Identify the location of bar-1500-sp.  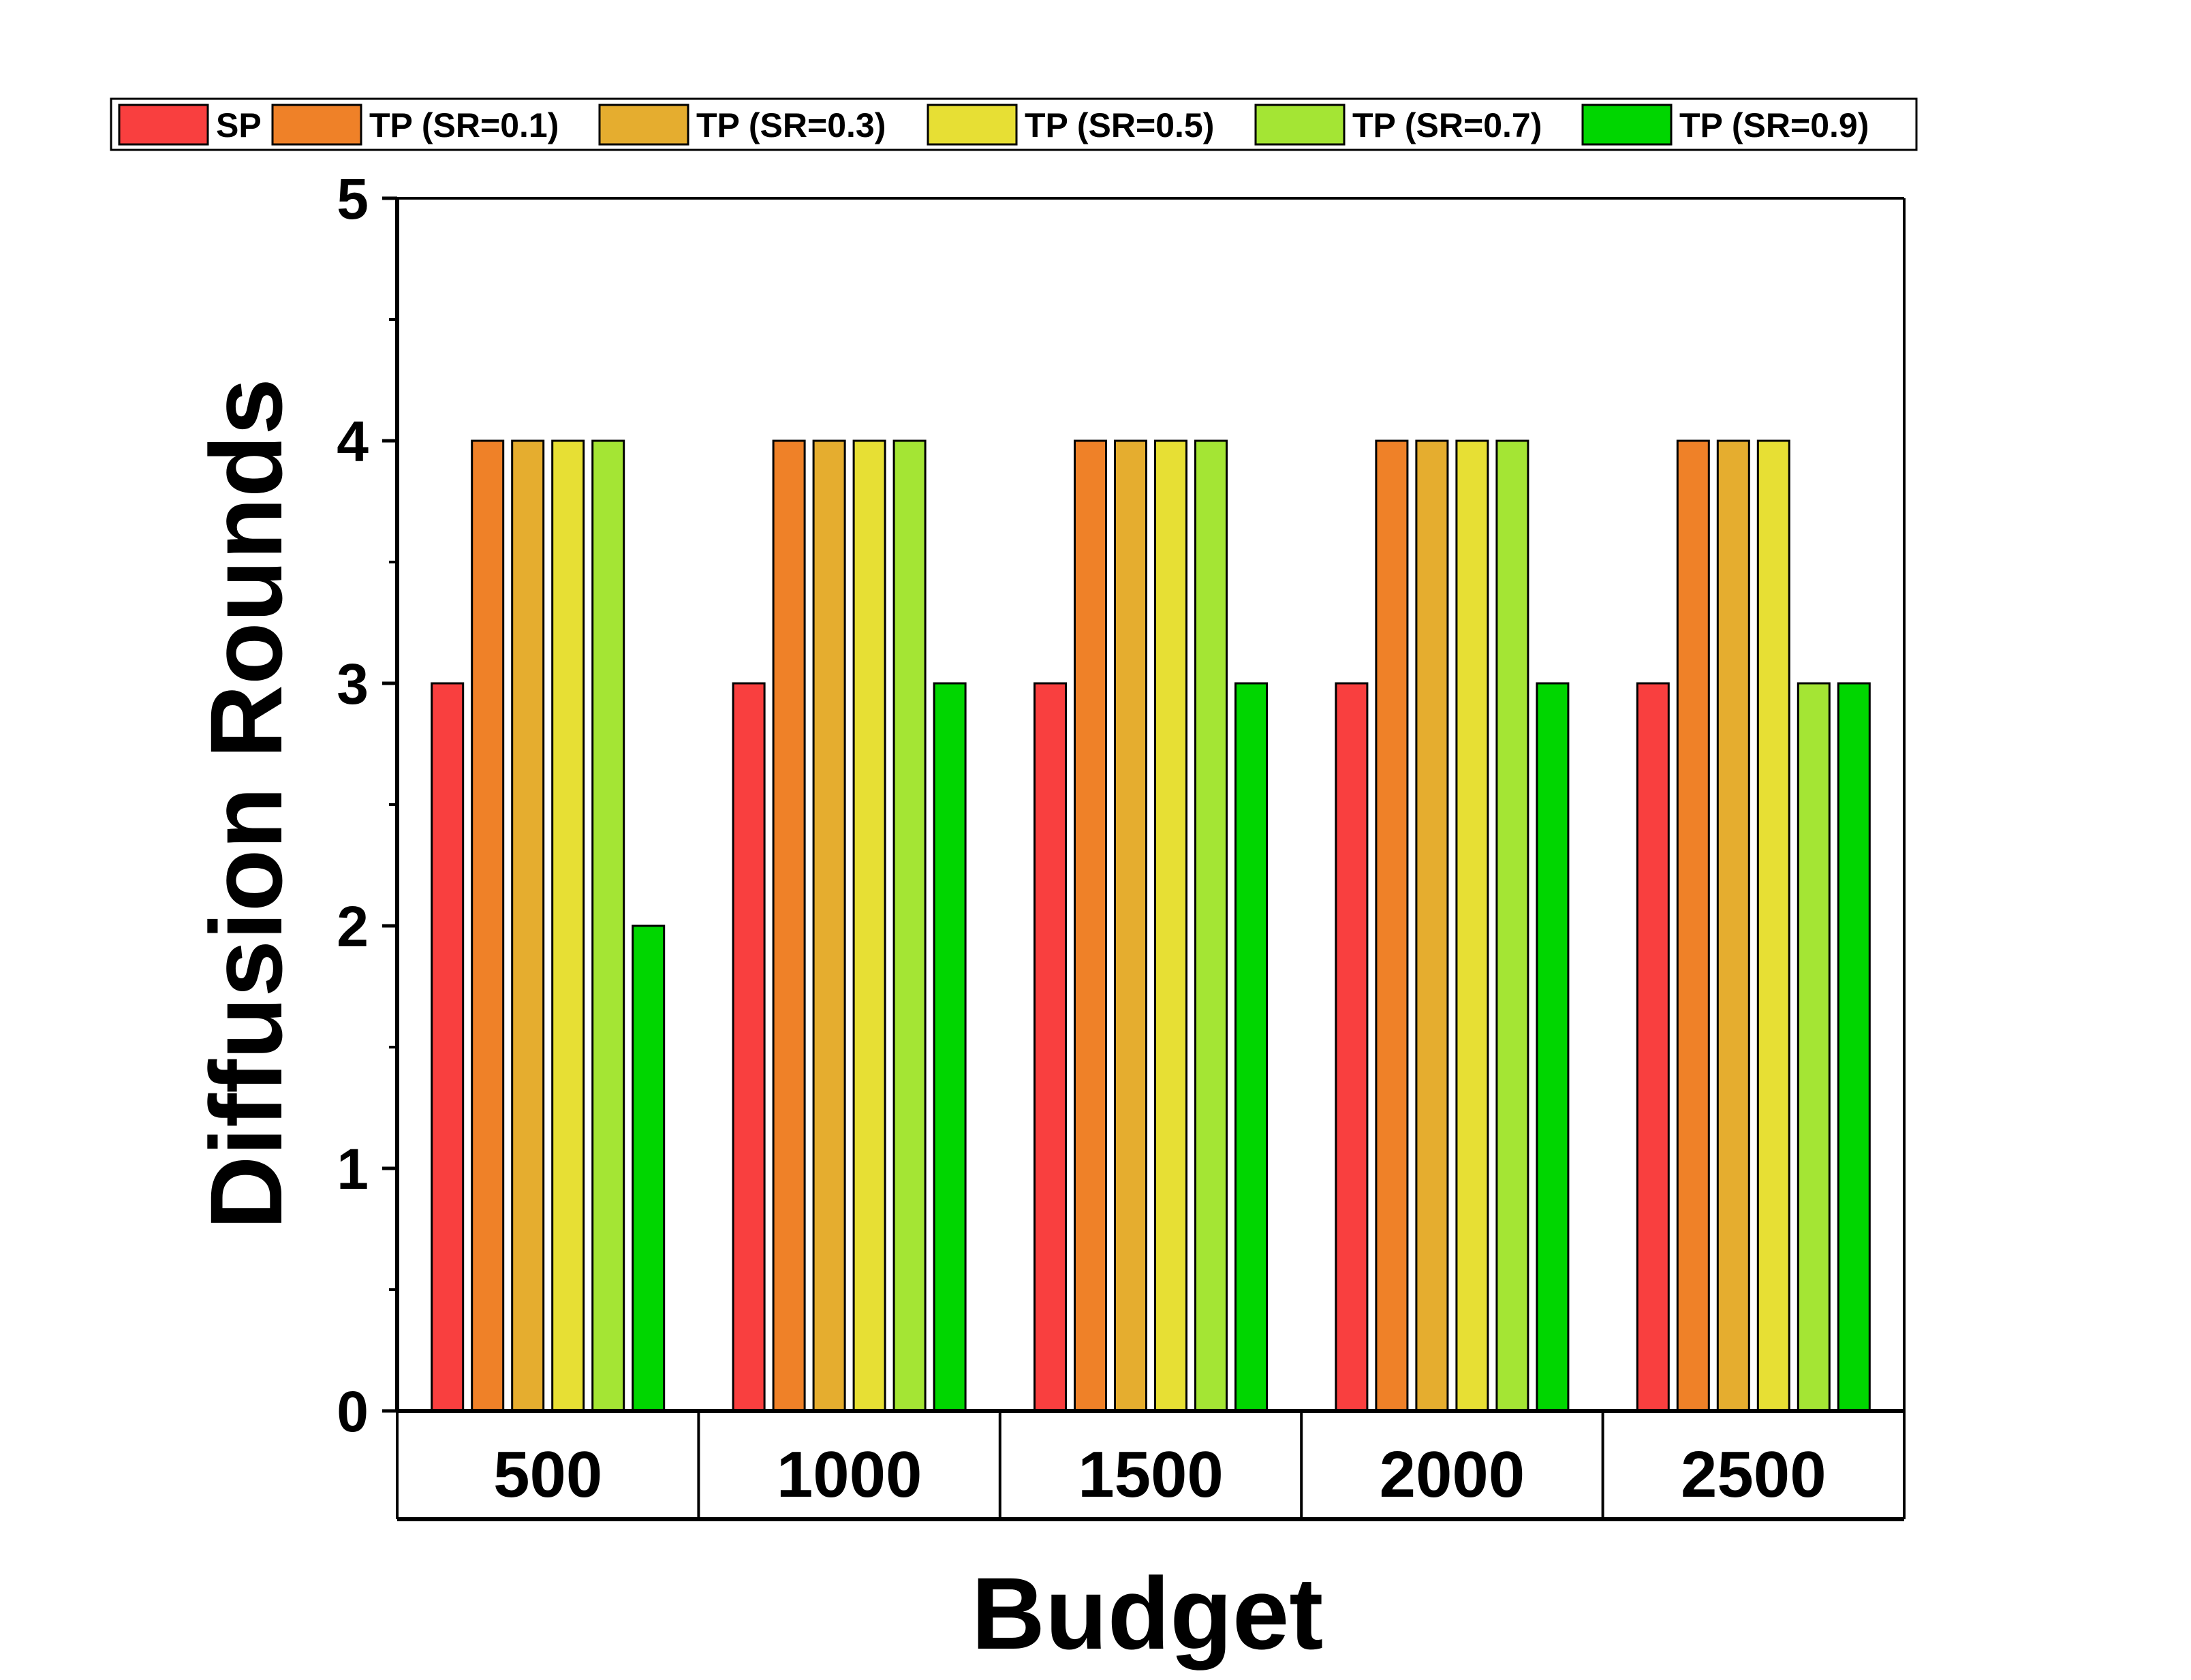
(1050, 1047).